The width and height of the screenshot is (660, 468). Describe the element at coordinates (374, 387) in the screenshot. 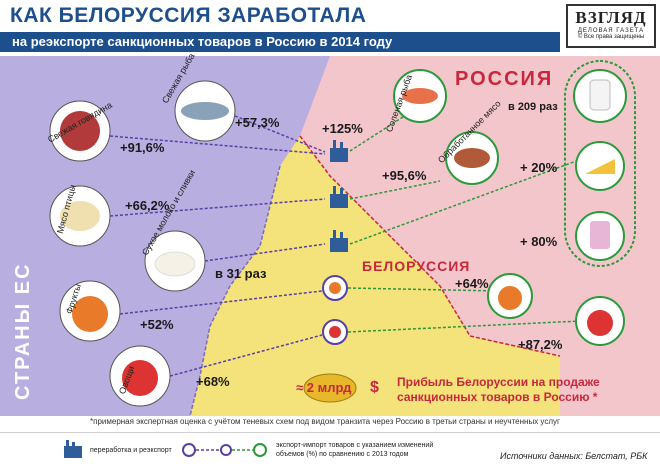

I see `profit-currency: $` at that location.